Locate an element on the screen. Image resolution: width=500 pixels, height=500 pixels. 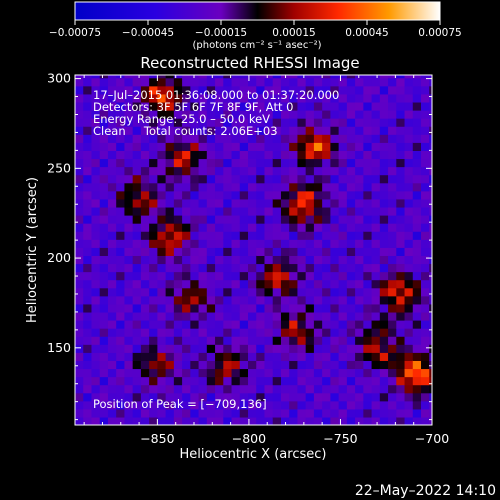
y-axis-label: Heliocentric Y (arcsec) is located at coordinates (32, 250).